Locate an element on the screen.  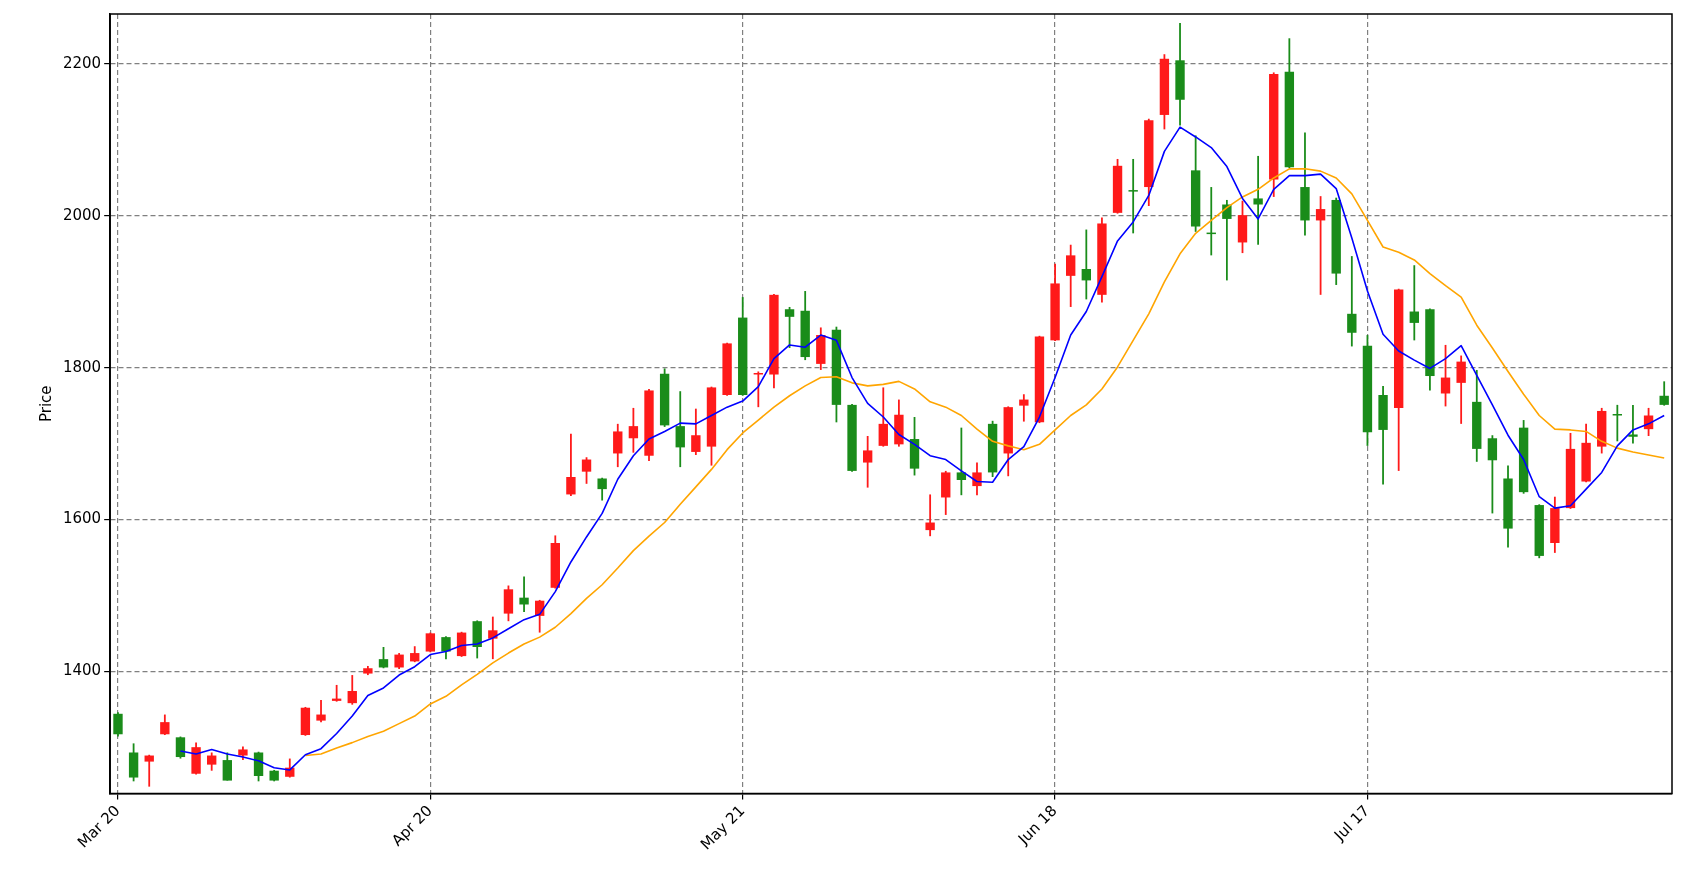
x-tick-label: Jun 18 is located at coordinates (1037, 825).